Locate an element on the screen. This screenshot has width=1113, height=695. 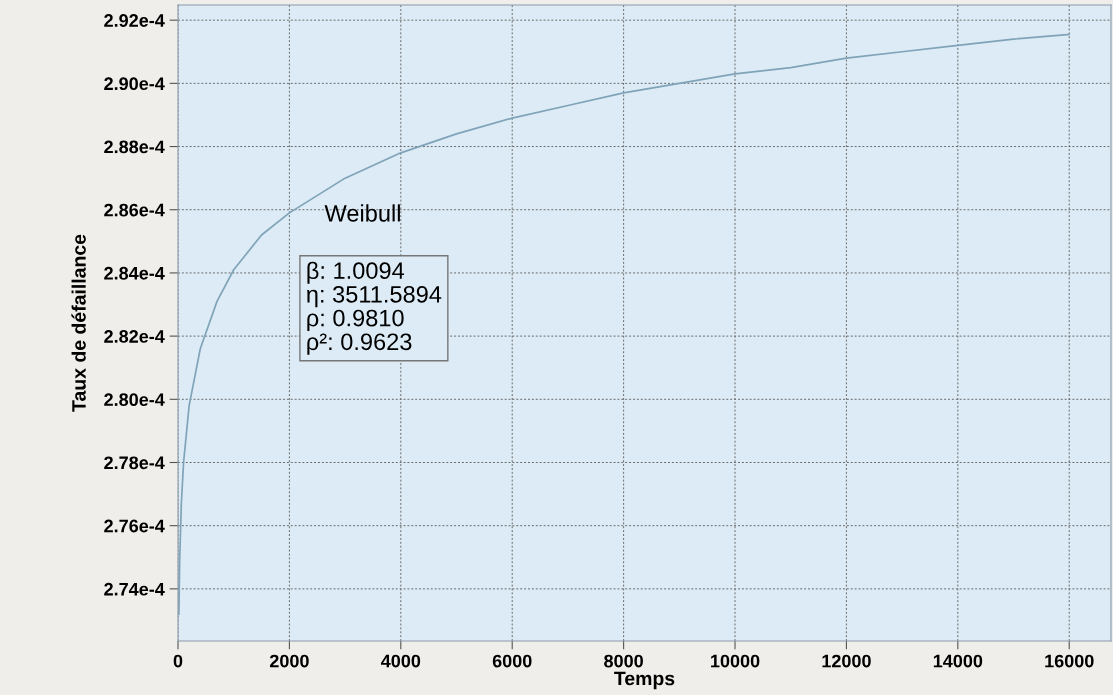
y-axis-title: Taux de défaillance is located at coordinates (78, 323).